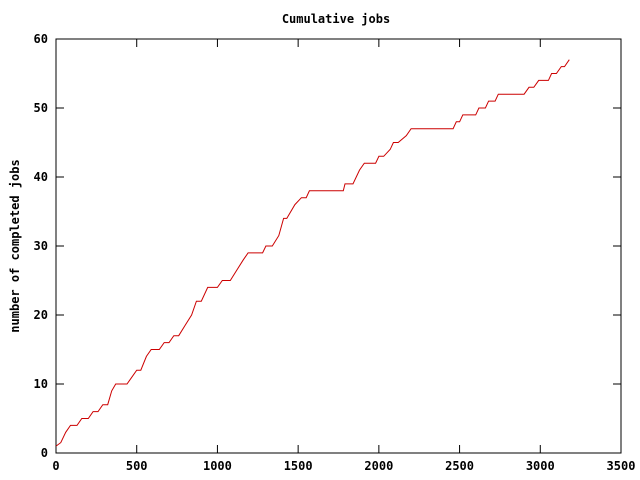 The width and height of the screenshot is (640, 480). I want to click on y-tick-label-4: 40, so click(41, 177).